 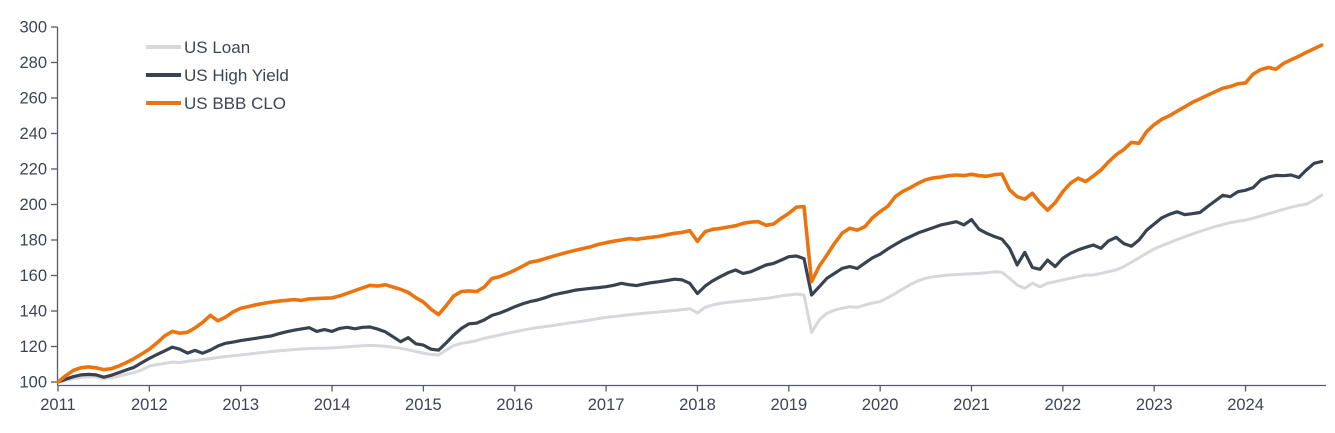 I want to click on y-tick-label: 240, so click(x=33, y=134).